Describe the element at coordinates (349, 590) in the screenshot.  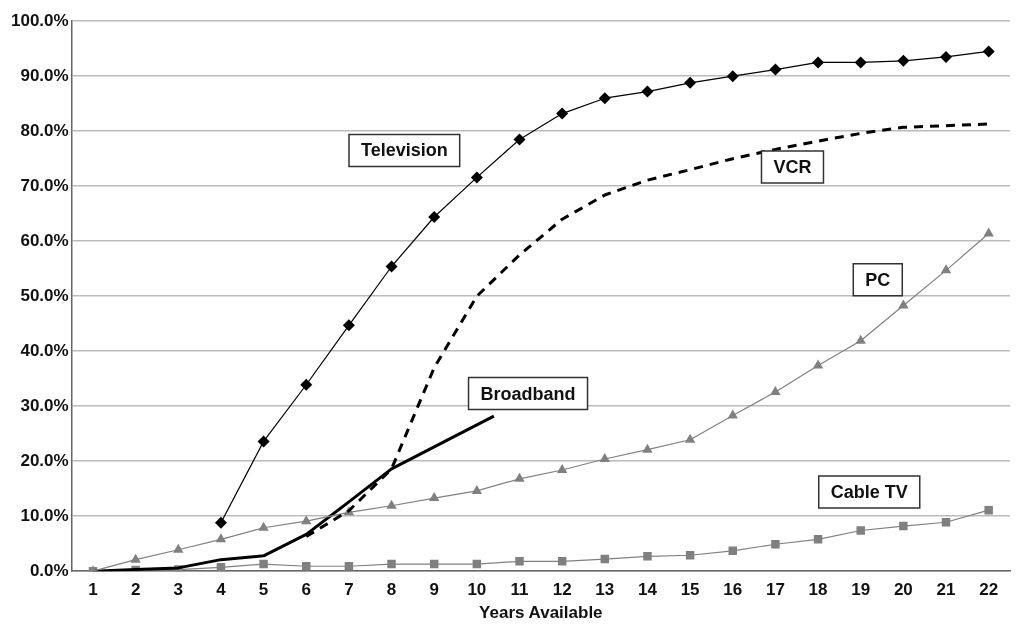
I see `x-tick-label: 7` at that location.